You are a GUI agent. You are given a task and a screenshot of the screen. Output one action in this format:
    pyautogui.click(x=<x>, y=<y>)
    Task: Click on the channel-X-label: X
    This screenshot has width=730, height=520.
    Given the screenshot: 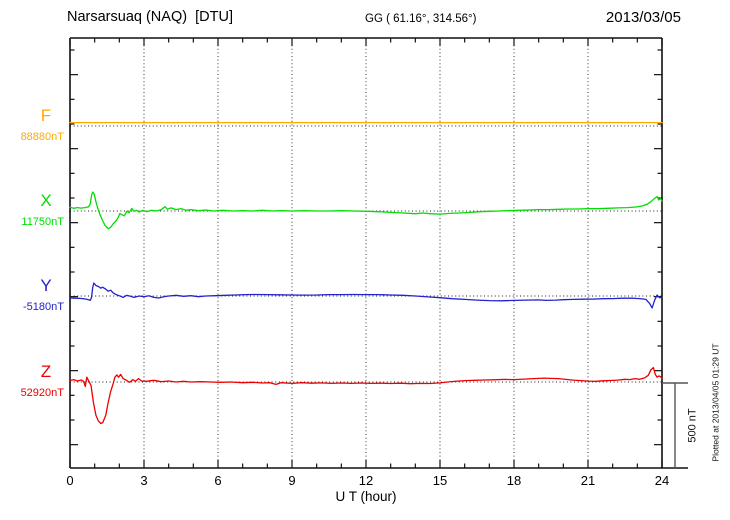 What is the action you would take?
    pyautogui.click(x=46, y=200)
    